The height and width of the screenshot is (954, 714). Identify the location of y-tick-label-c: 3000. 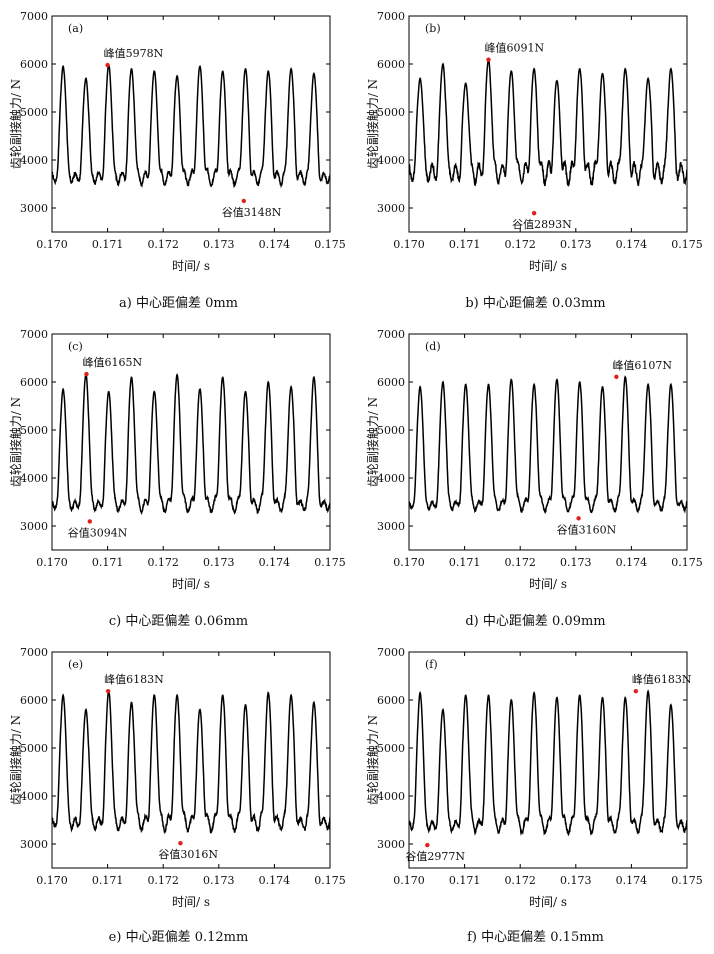
(34, 526).